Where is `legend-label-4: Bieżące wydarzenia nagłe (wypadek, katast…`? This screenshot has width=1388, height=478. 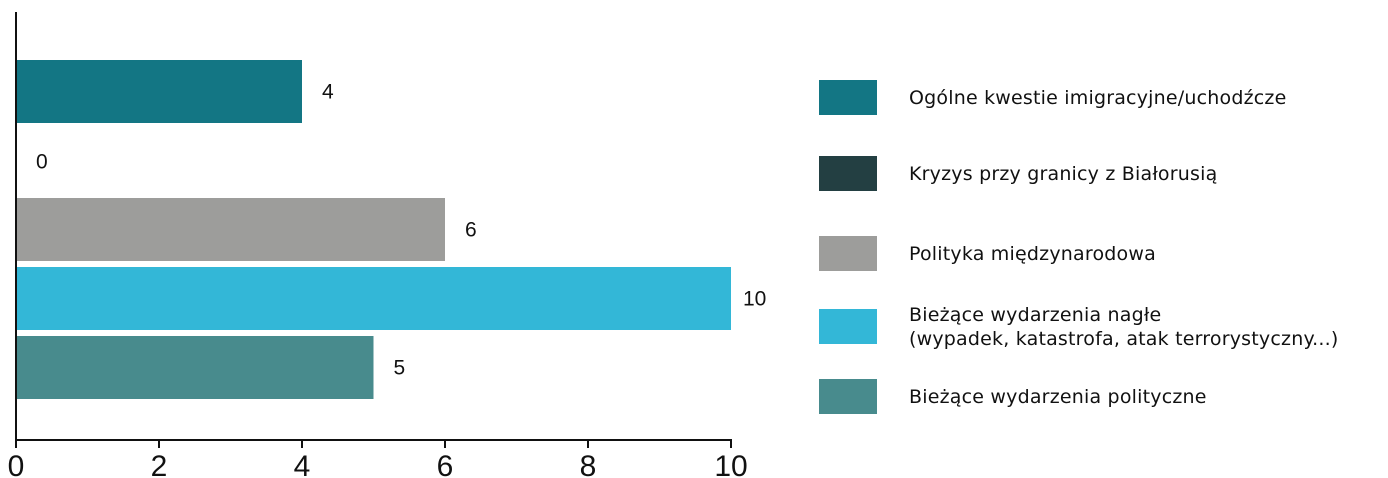 legend-label-4: Bieżące wydarzenia nagłe (wypadek, katast… is located at coordinates (1124, 327).